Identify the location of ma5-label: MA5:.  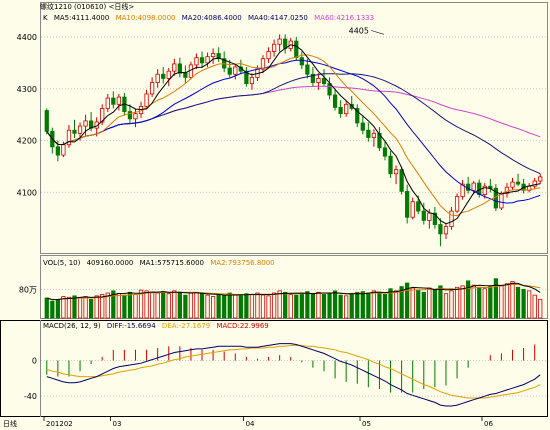
(63, 18).